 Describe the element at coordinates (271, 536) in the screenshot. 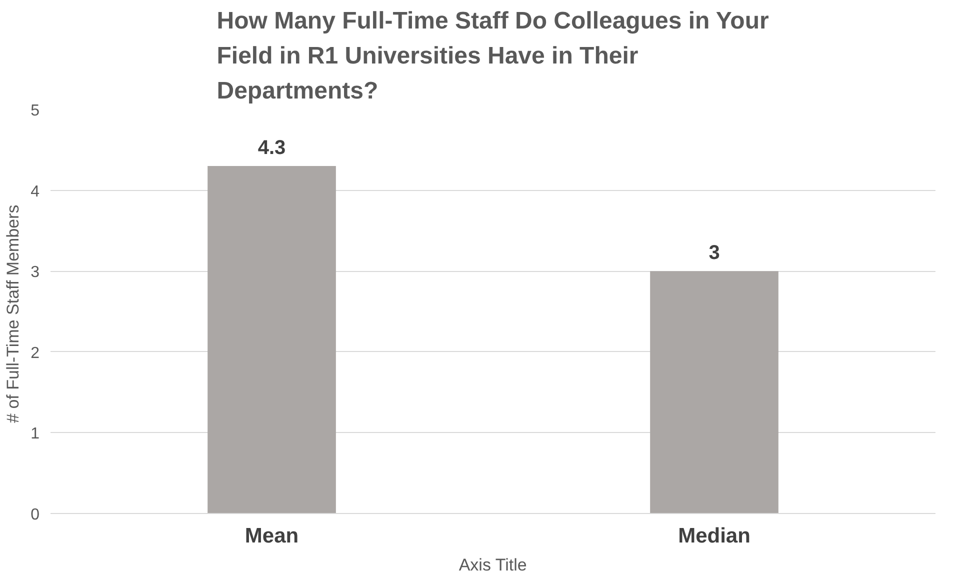

I see `x-tick-label: Mean` at that location.